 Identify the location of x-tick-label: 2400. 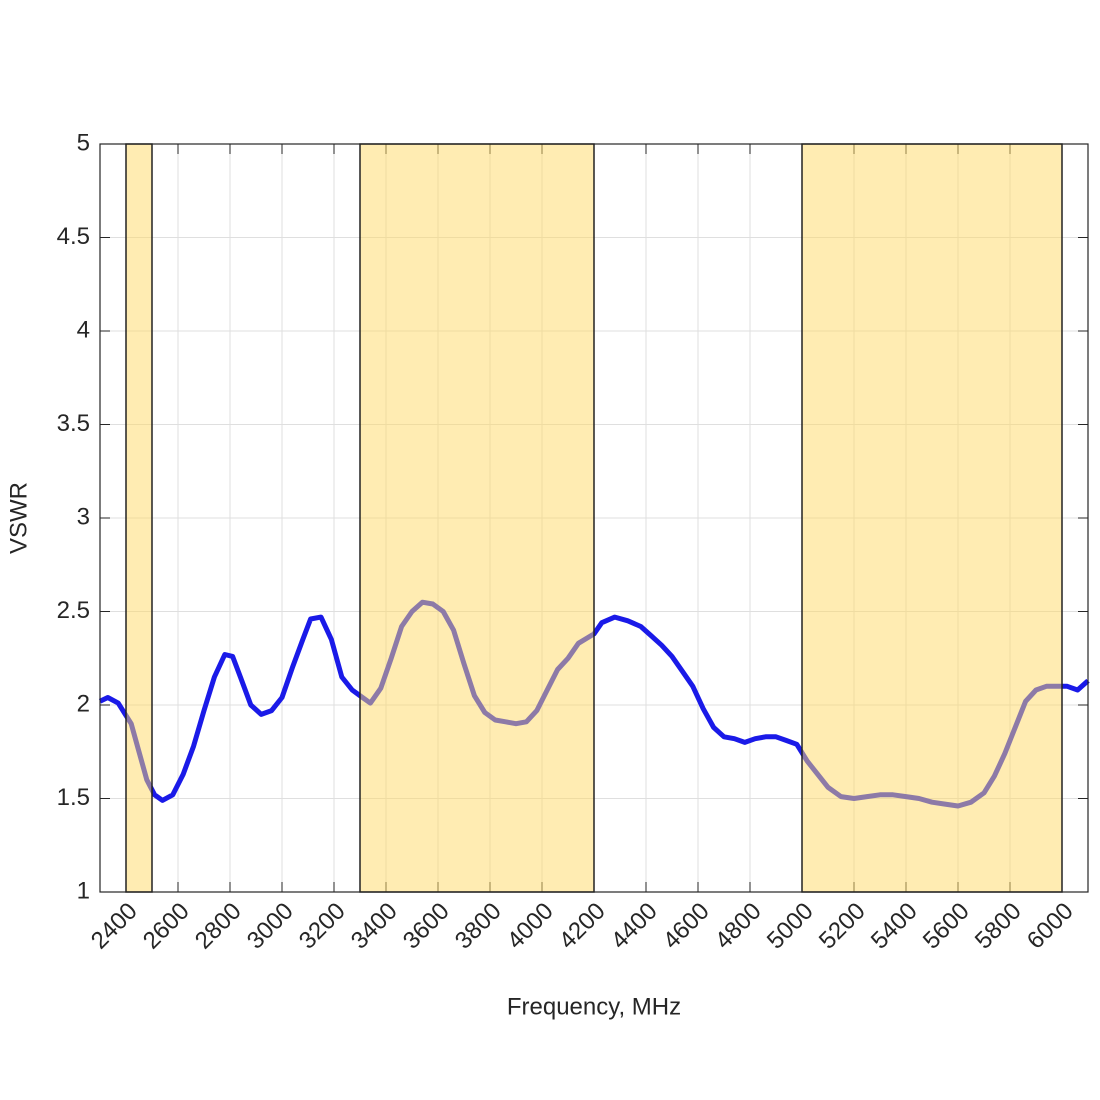
(114, 926).